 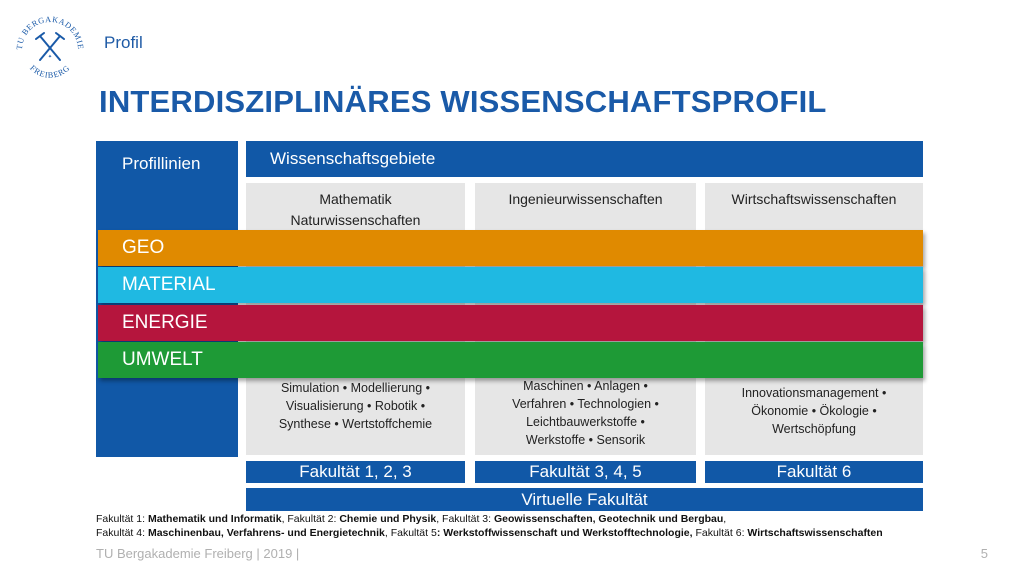 What do you see at coordinates (585, 404) in the screenshot?
I see `column-detail-line: Verfahren • Technologien •` at bounding box center [585, 404].